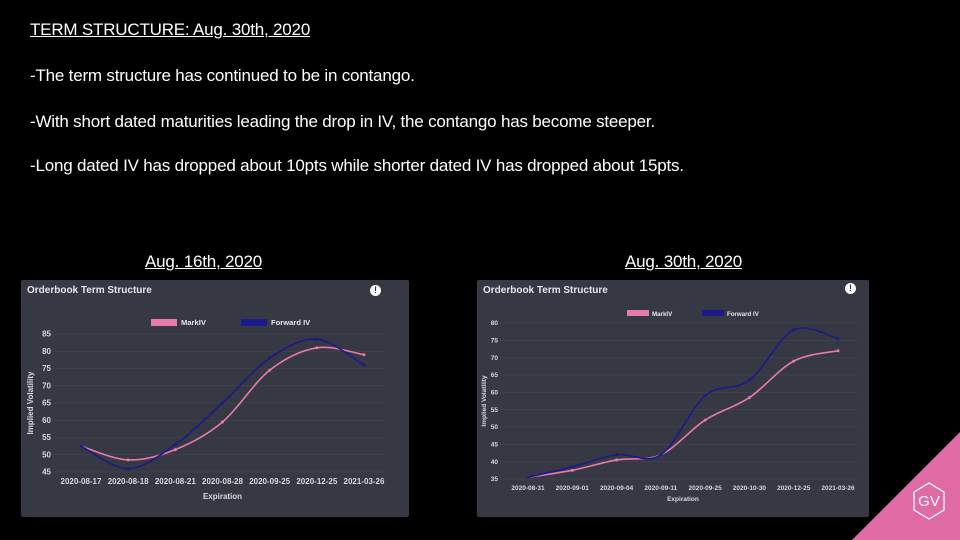 This screenshot has width=960, height=540. I want to click on corner-triangle-shape, so click(906, 486).